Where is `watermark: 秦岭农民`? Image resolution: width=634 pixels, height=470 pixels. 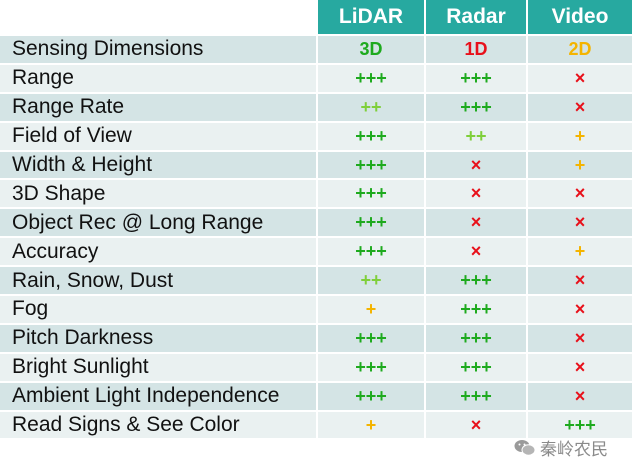
watermark: 秦岭农民 is located at coordinates (561, 447).